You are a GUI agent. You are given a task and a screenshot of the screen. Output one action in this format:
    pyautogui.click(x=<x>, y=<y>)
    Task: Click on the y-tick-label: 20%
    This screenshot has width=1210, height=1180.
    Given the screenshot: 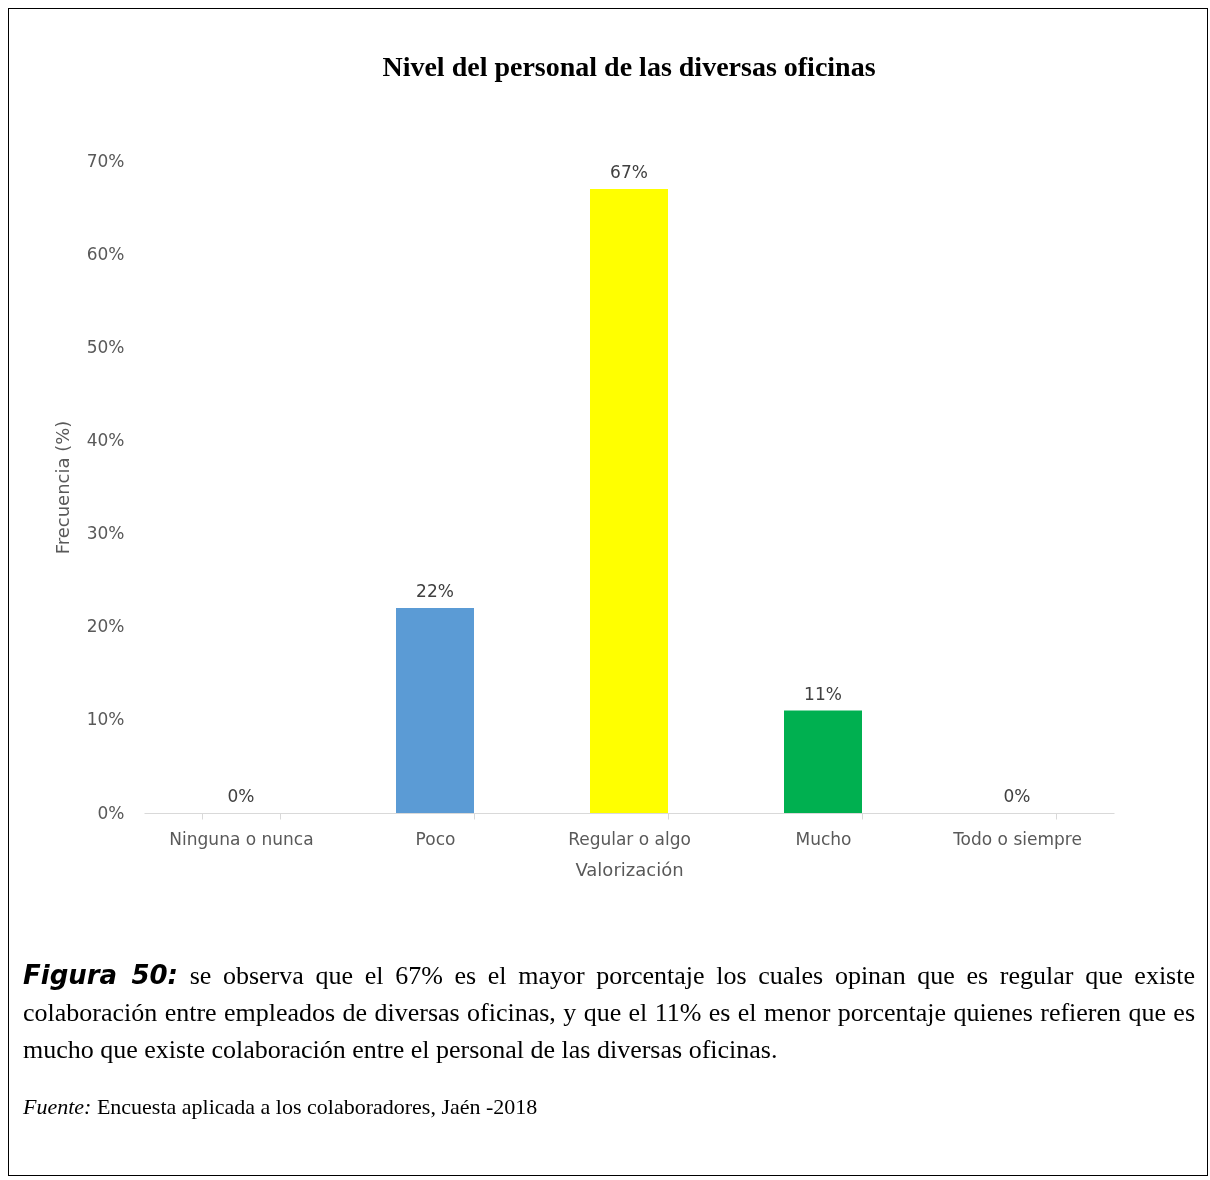 What is the action you would take?
    pyautogui.click(x=105, y=626)
    